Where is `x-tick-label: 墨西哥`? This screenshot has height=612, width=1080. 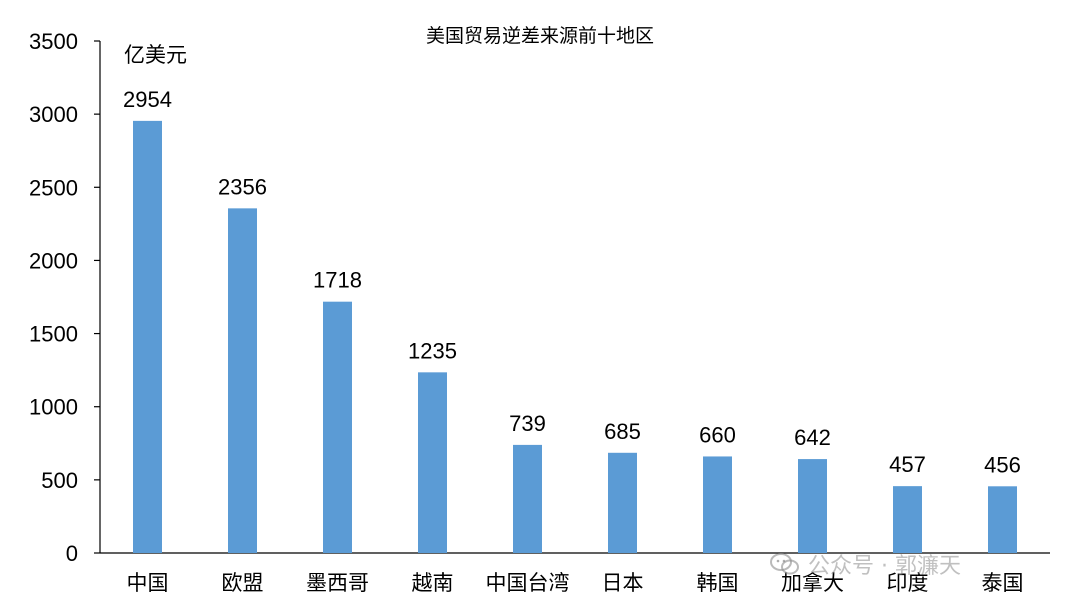
x-tick-label: 墨西哥 is located at coordinates (337, 583).